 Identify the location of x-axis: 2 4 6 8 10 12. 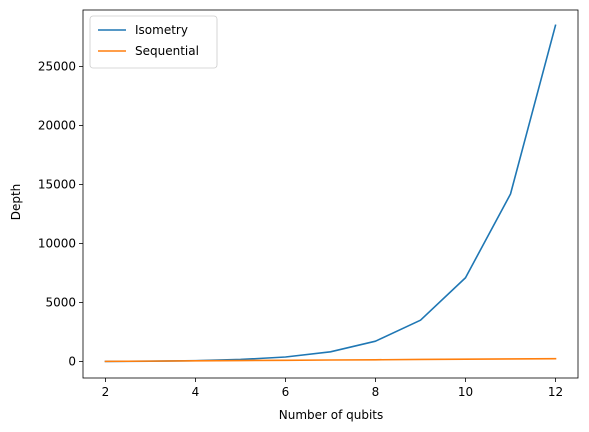
(332, 388).